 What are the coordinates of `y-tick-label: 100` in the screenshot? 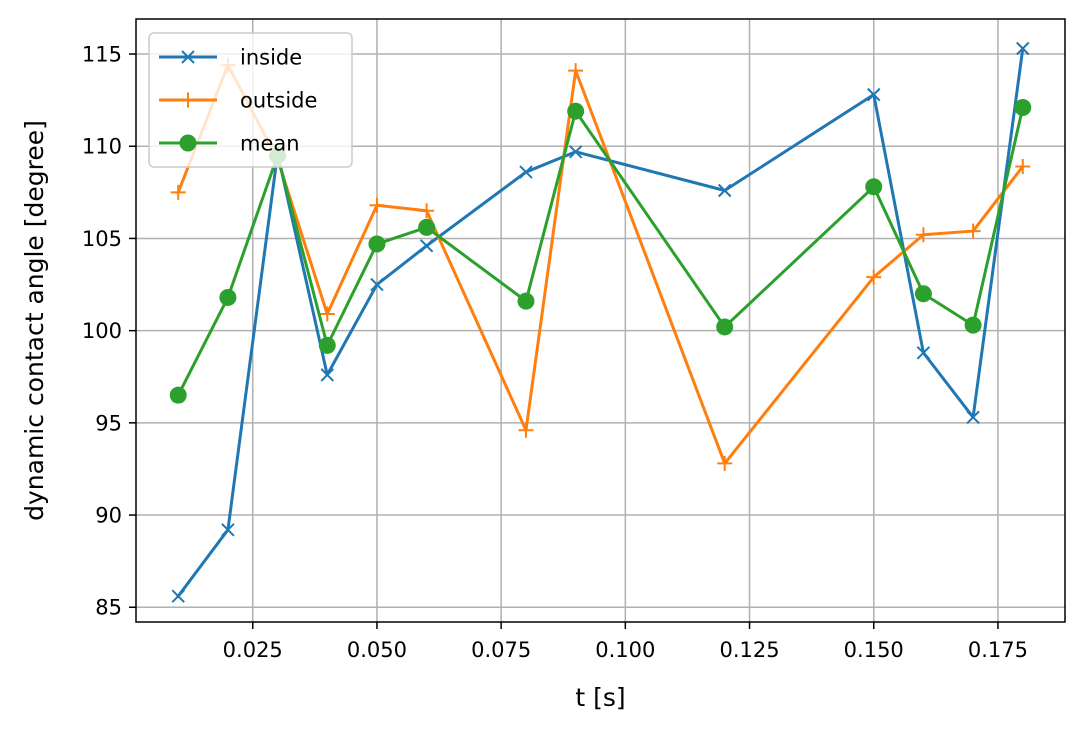 It's located at (102, 331).